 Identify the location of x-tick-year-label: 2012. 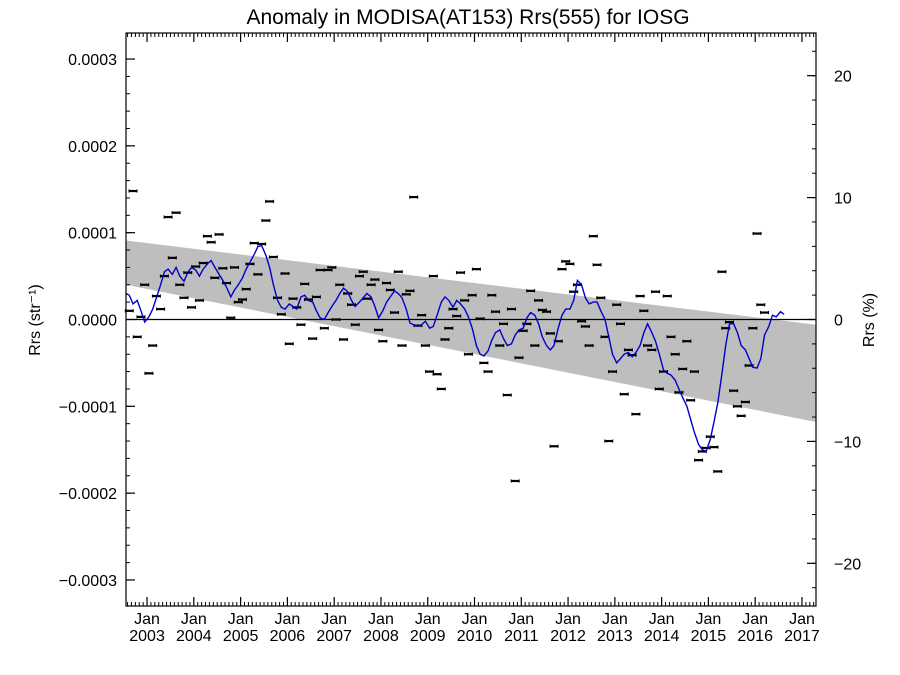
(568, 636).